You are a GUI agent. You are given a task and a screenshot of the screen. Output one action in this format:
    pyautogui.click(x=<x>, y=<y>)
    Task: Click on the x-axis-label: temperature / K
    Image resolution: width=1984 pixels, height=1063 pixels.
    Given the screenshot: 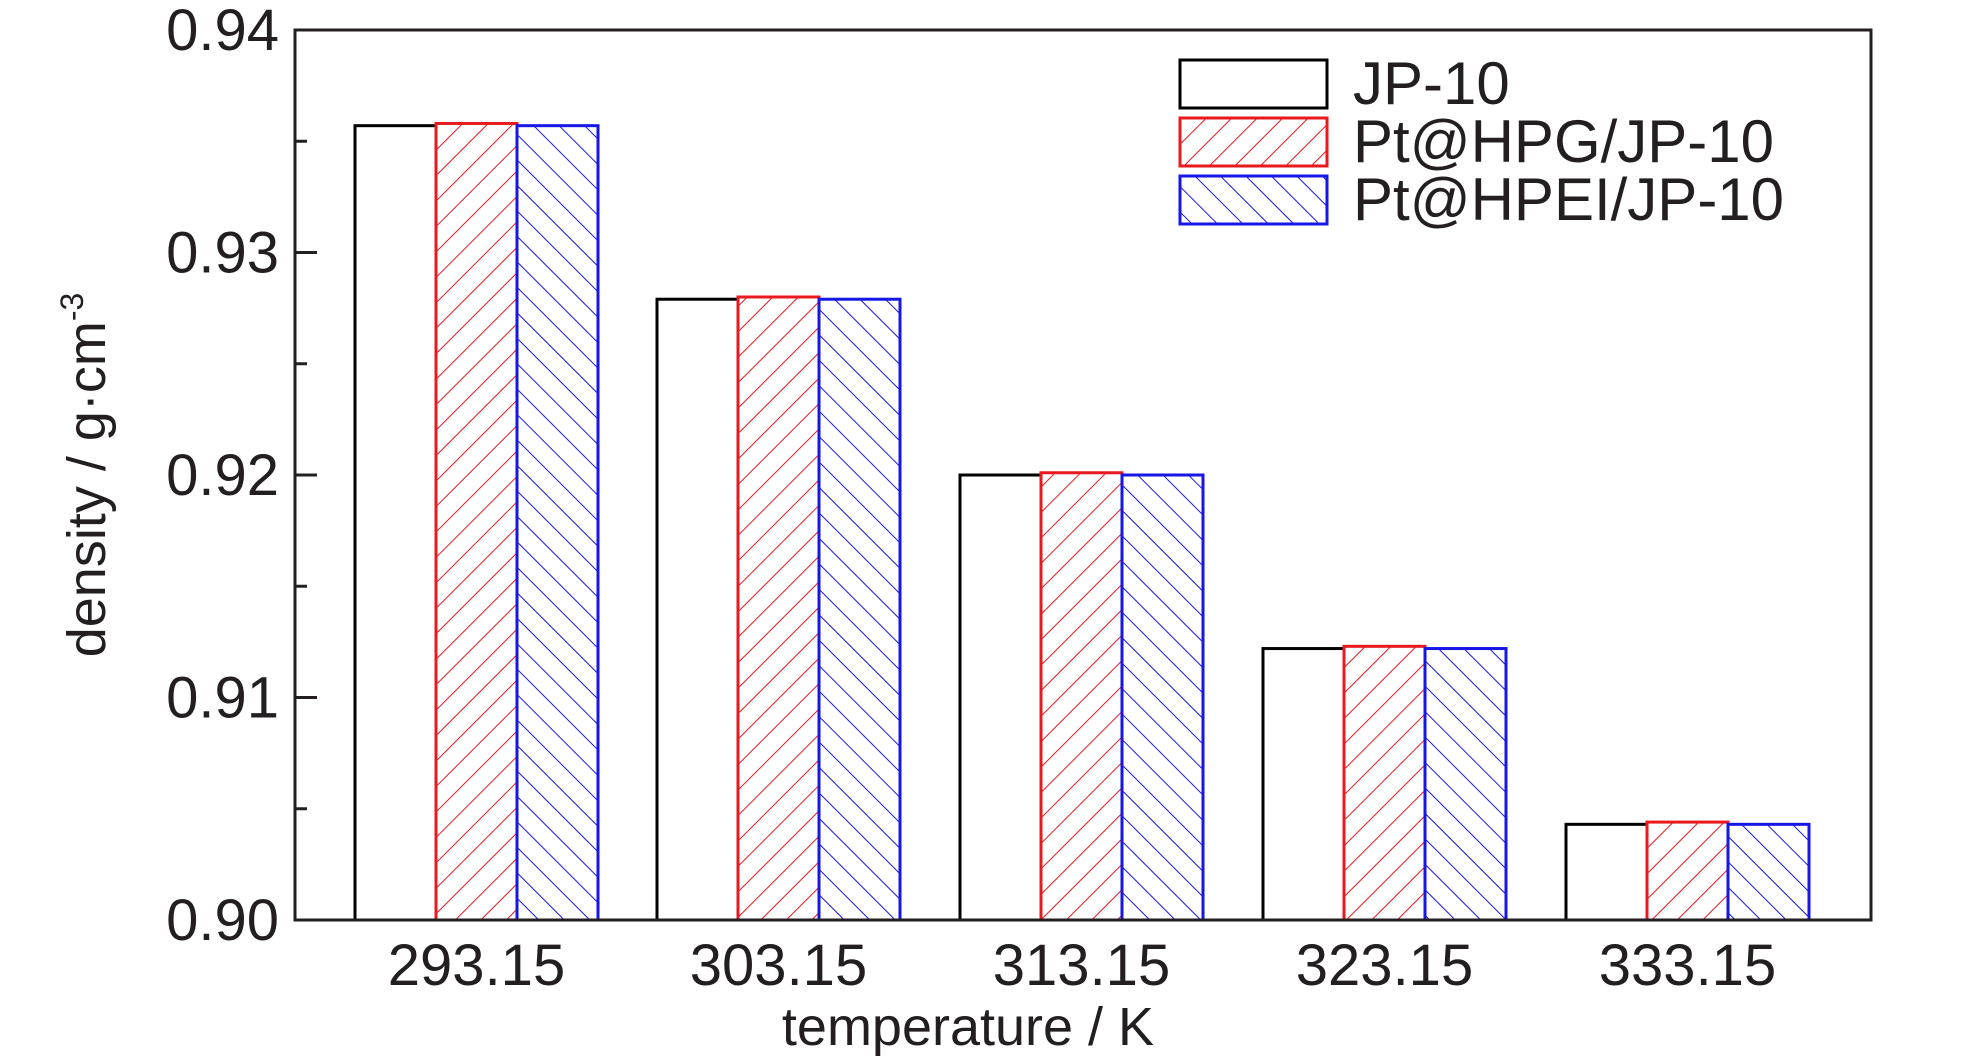 What is the action you would take?
    pyautogui.click(x=968, y=1027)
    